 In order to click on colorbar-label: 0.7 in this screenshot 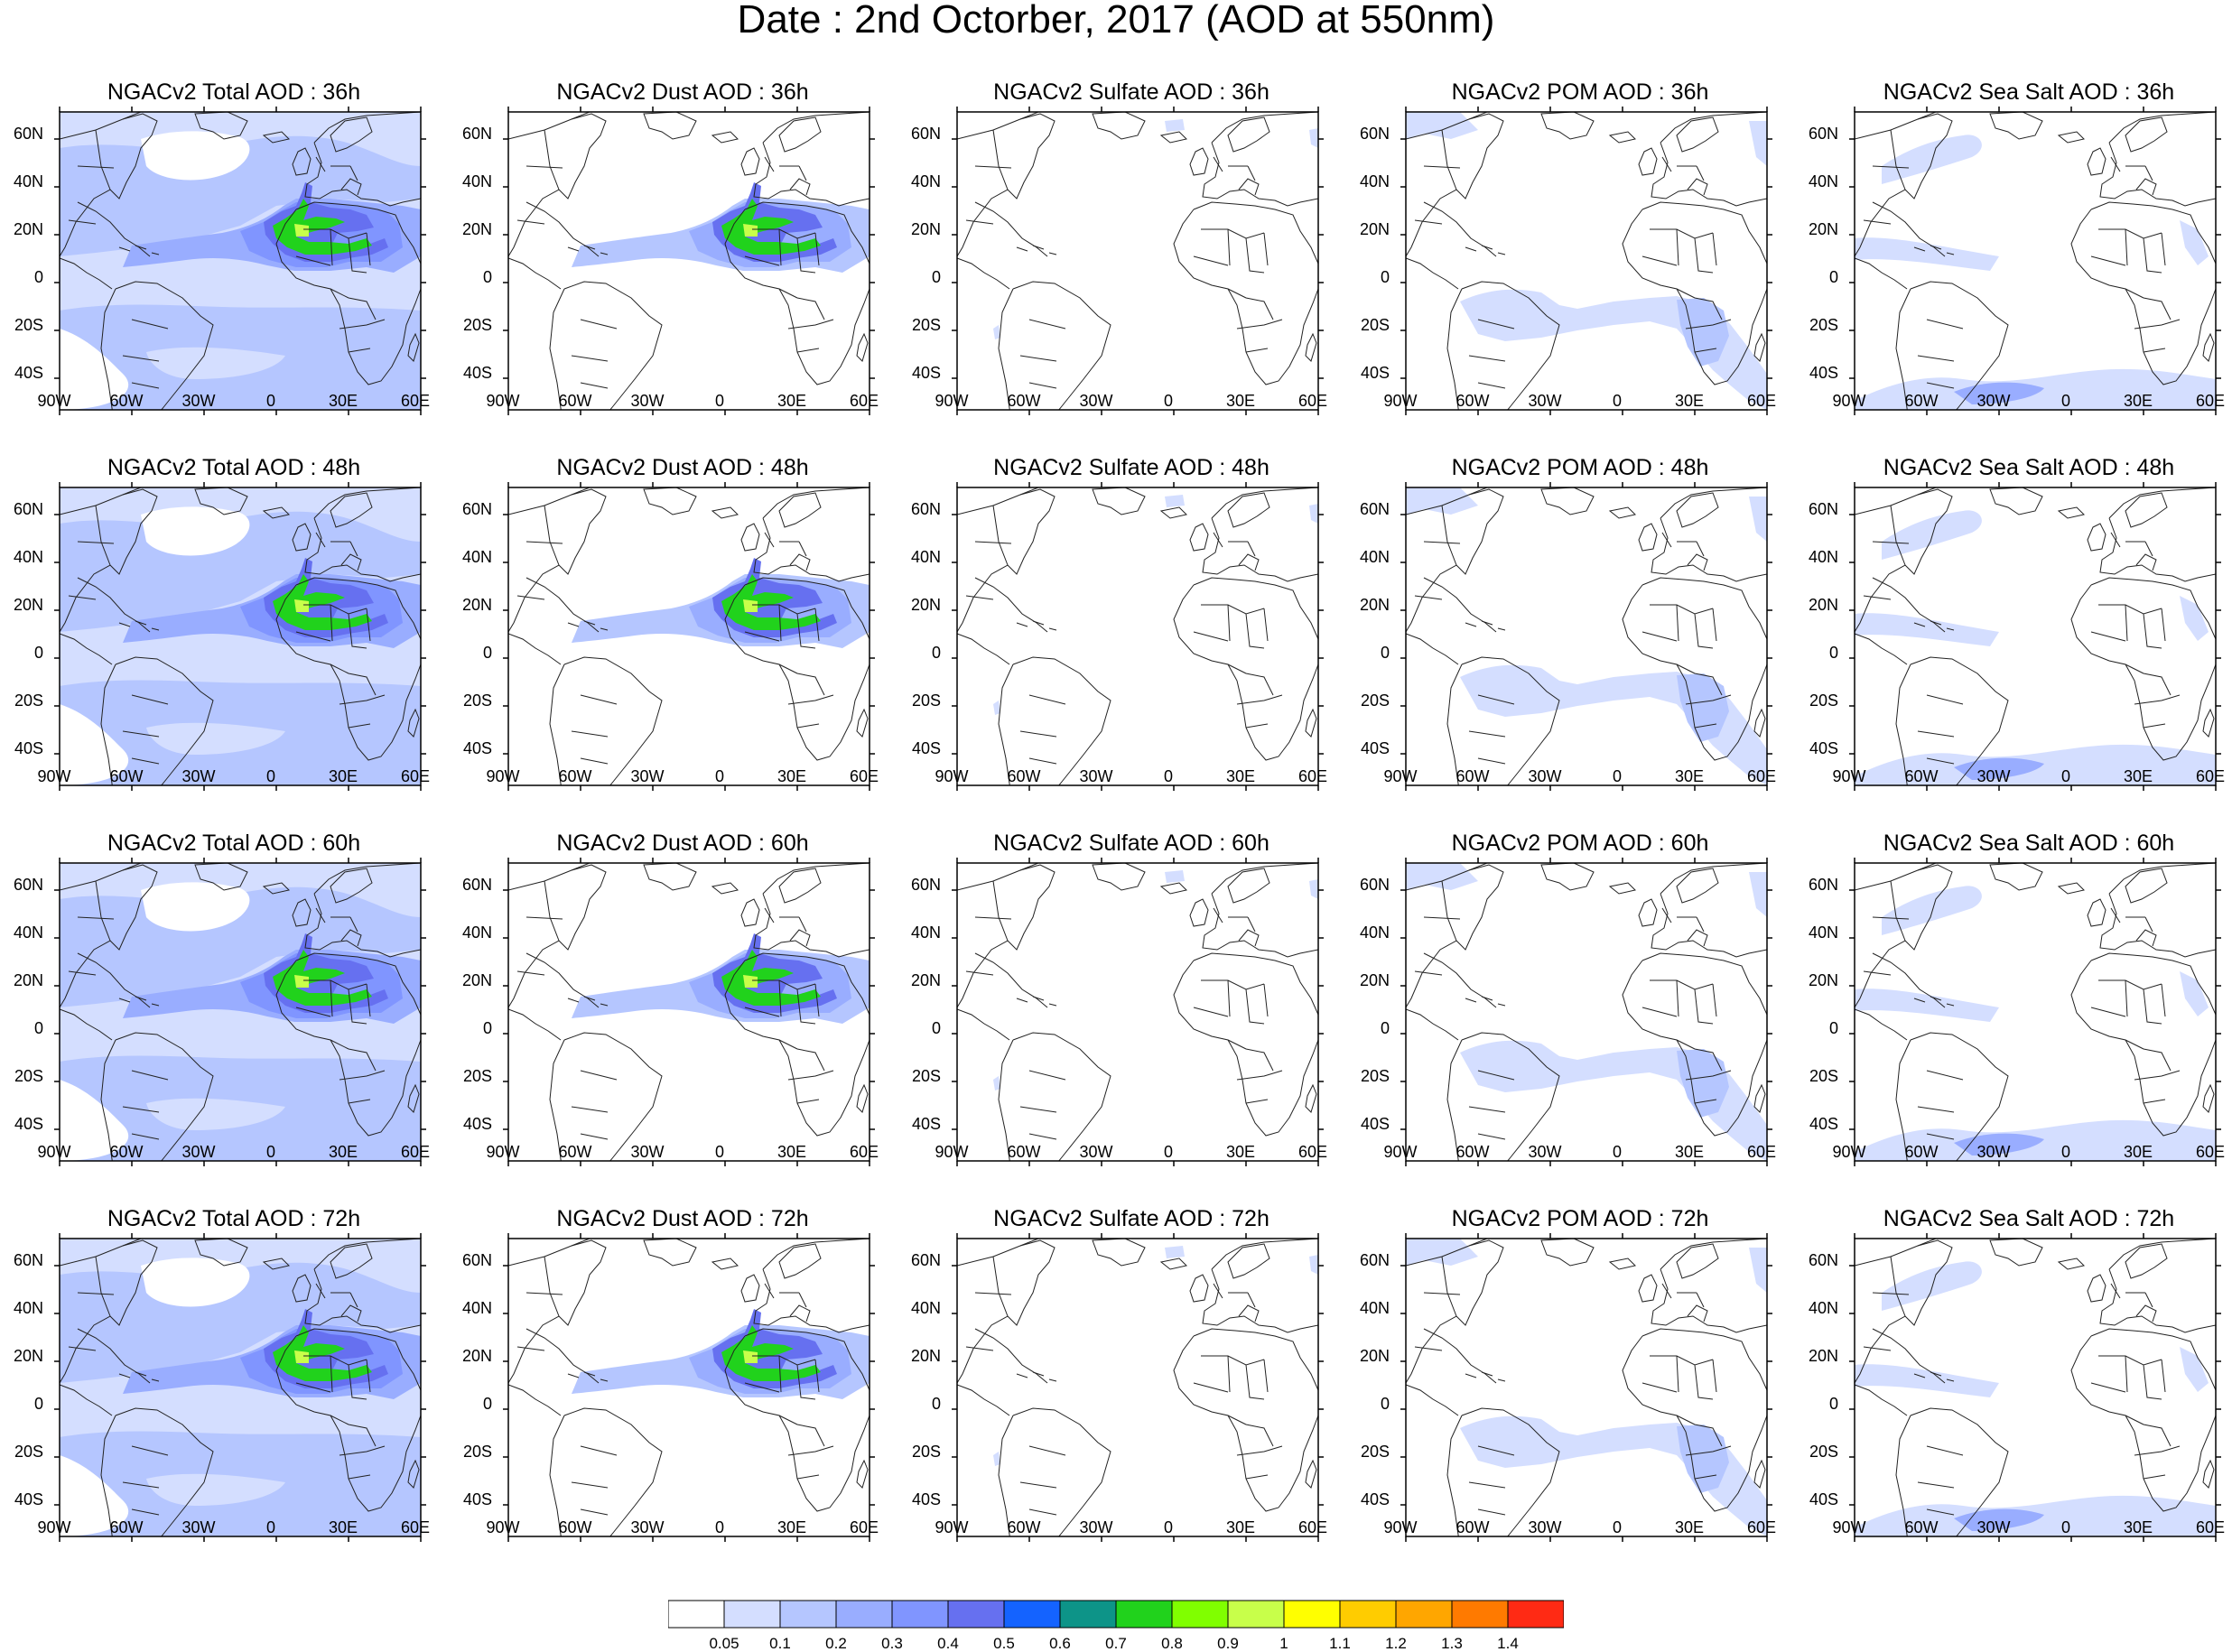, I will do `click(1116, 1643)`.